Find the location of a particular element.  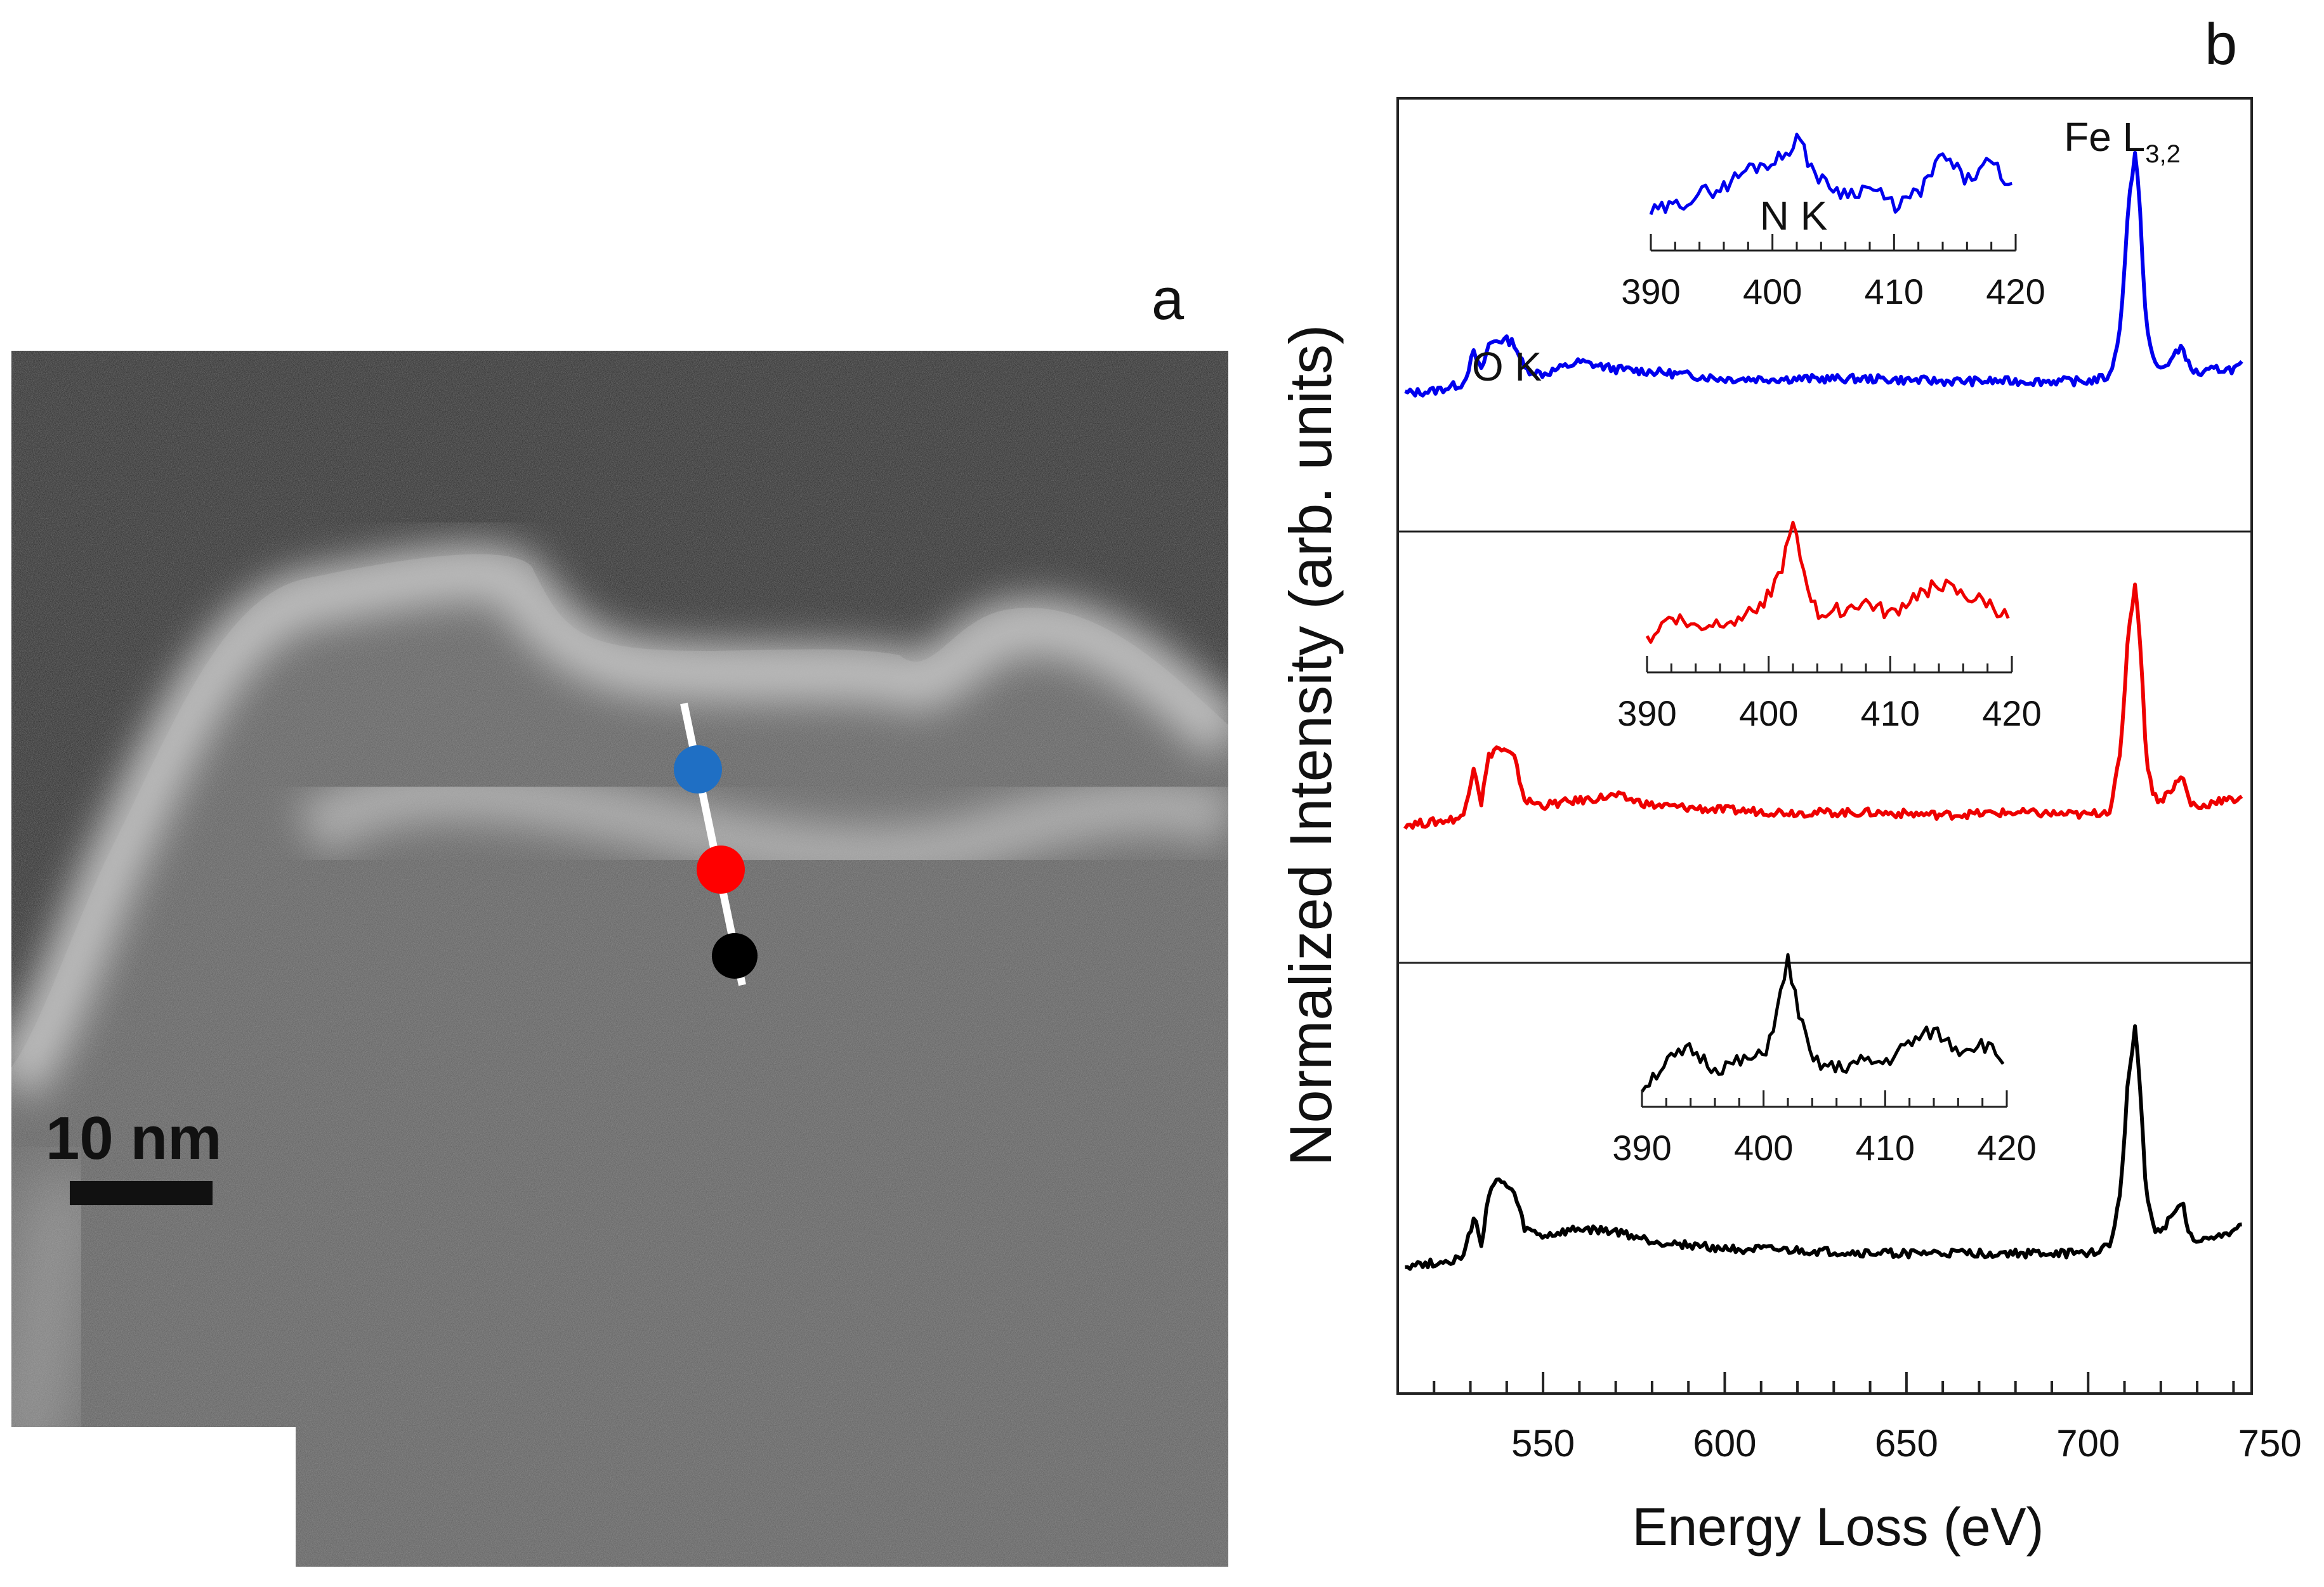

ok-label: O K is located at coordinates (1507, 367).